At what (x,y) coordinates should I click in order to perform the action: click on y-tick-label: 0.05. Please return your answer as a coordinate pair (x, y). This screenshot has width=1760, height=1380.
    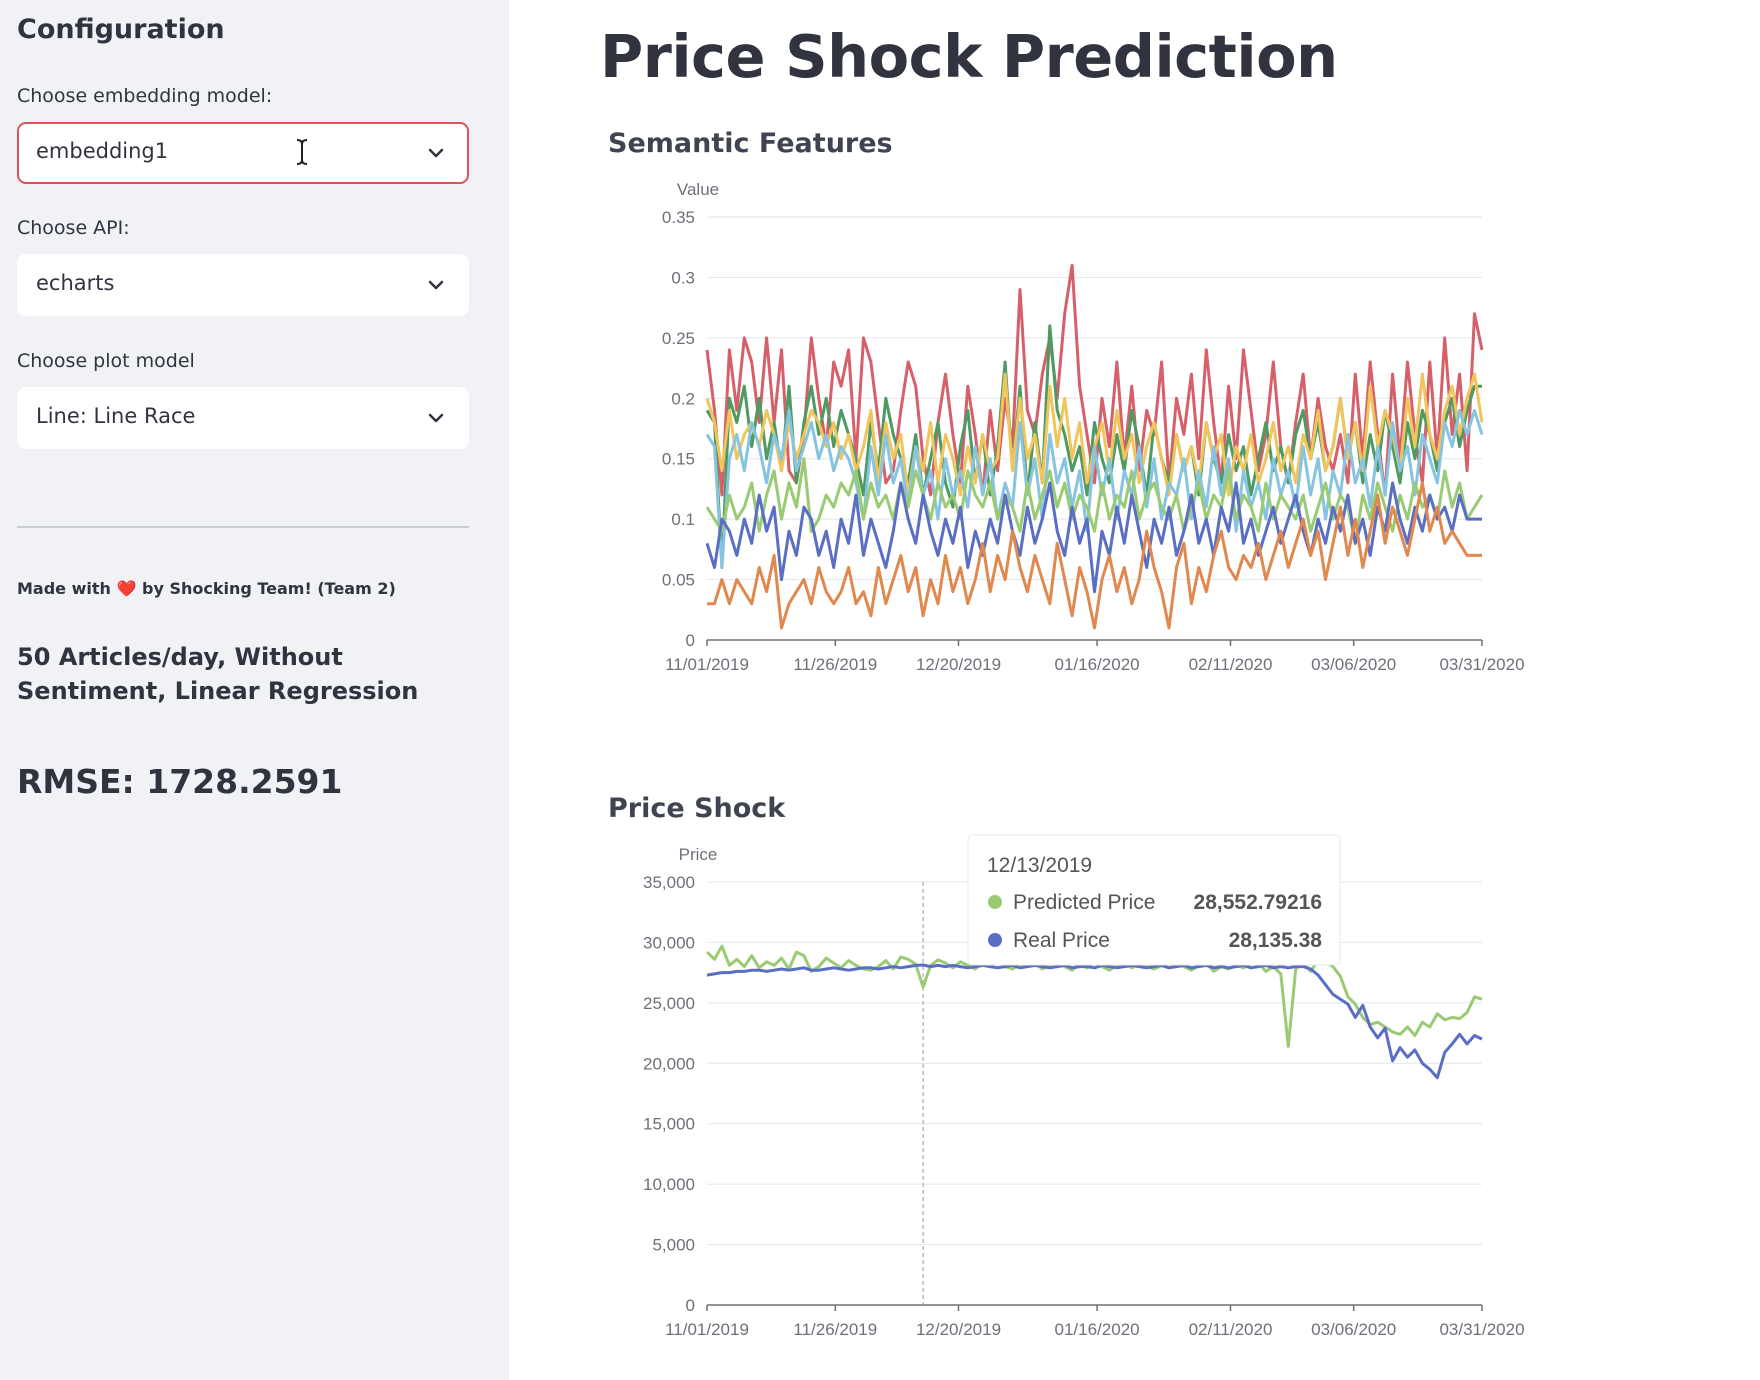
    Looking at the image, I should click on (678, 580).